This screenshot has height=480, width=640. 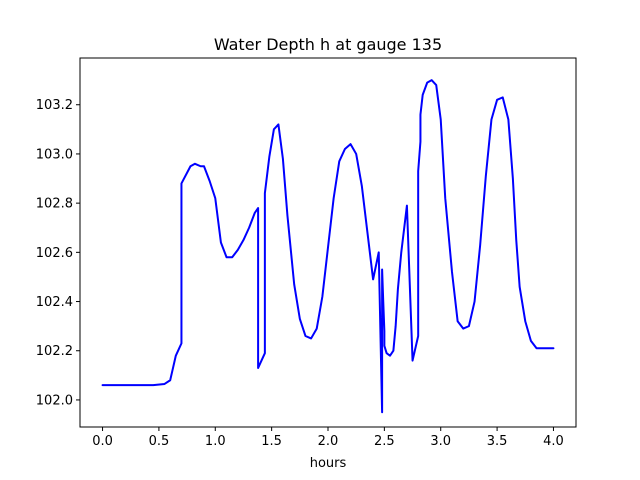 What do you see at coordinates (384, 441) in the screenshot?
I see `x-tick-label: 2.5` at bounding box center [384, 441].